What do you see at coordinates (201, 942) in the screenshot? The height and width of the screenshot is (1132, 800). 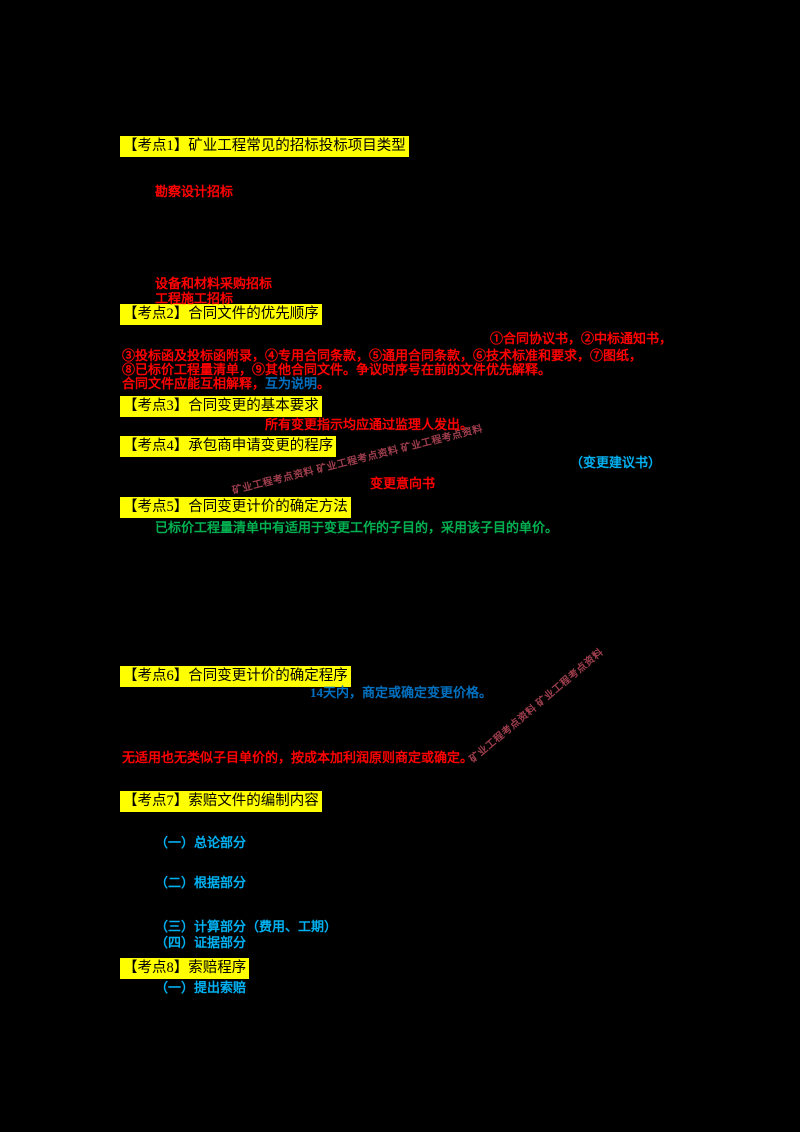 I see `claim-part-evidence: （四）证据部分` at bounding box center [201, 942].